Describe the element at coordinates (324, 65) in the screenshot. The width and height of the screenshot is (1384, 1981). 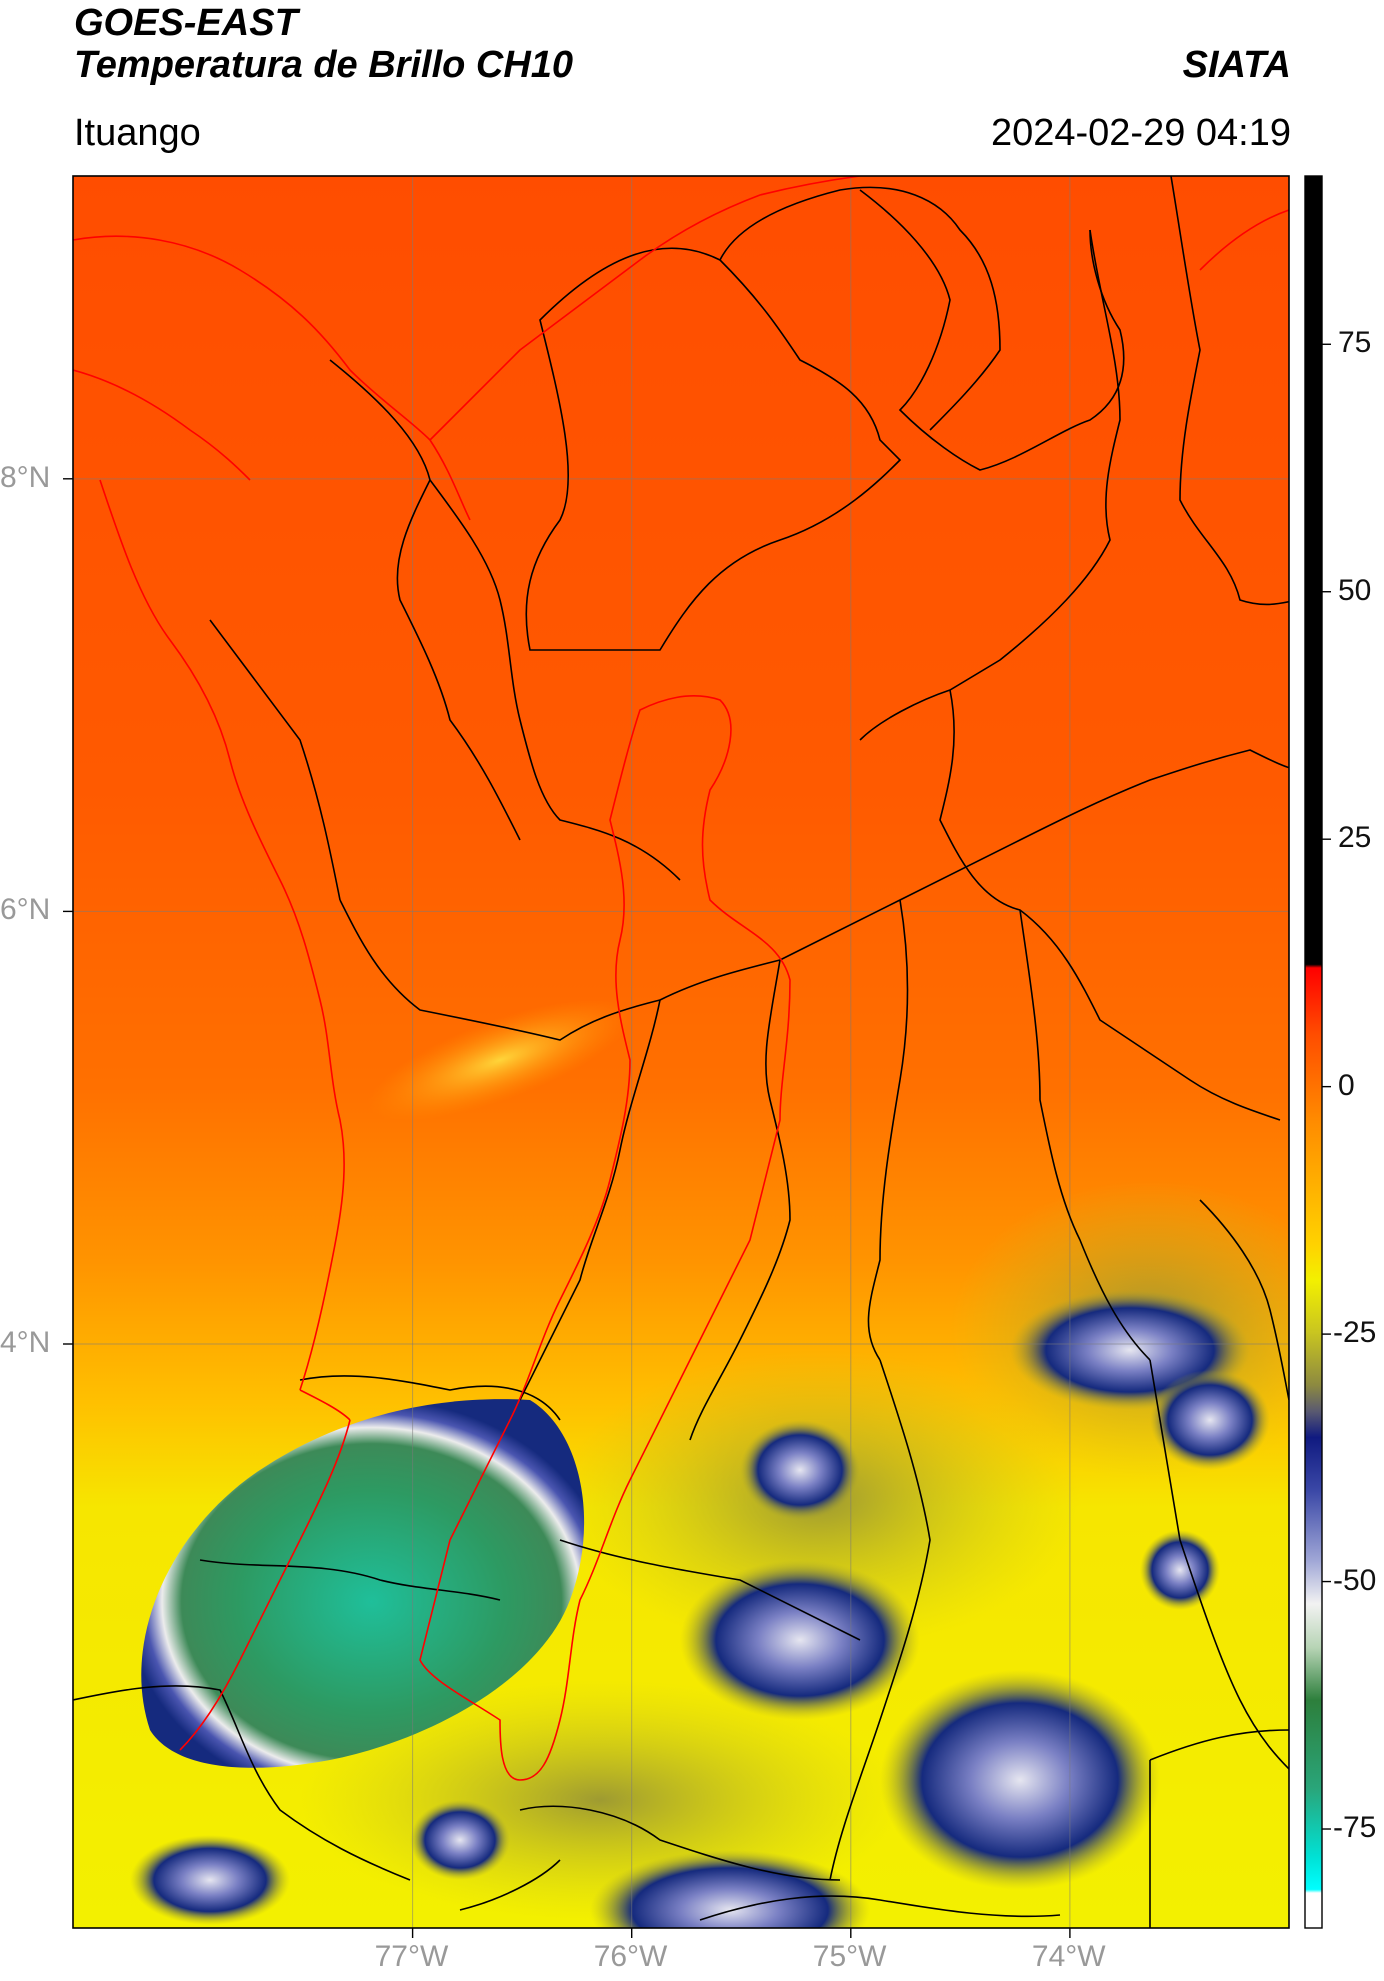
I see `product-title: Temperatura de Brillo CH10` at that location.